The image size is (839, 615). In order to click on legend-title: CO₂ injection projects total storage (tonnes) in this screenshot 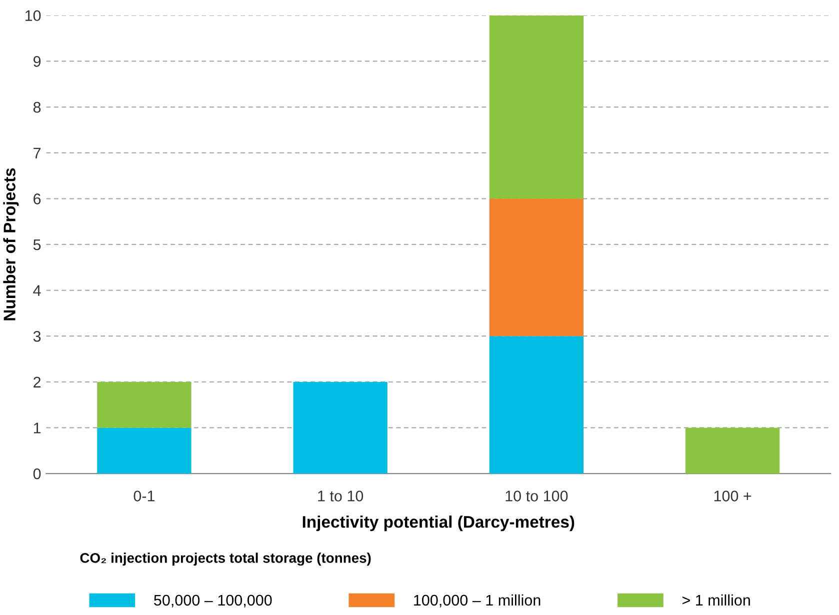, I will do `click(225, 559)`.